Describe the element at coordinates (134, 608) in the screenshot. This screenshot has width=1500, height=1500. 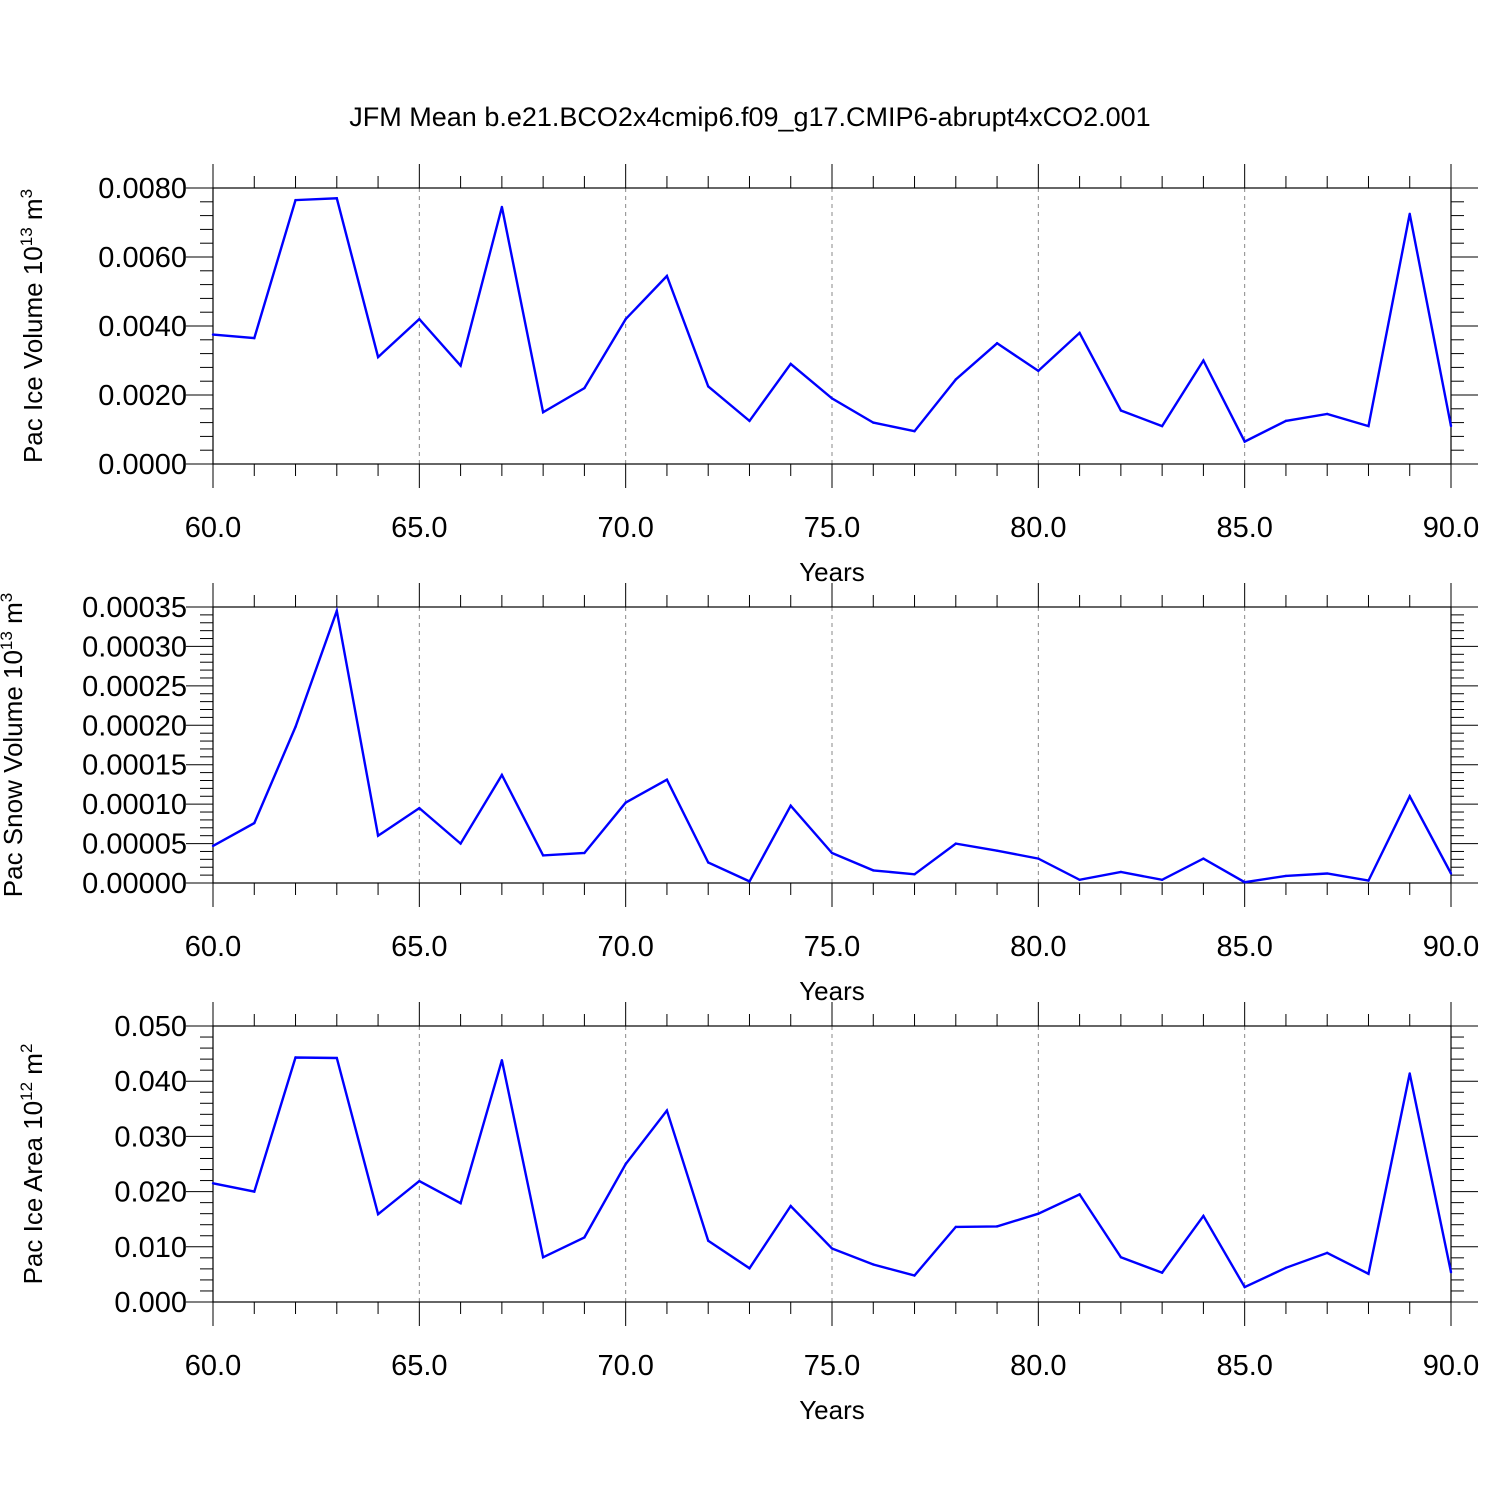
I see `y-tick-label: 0.00035` at that location.